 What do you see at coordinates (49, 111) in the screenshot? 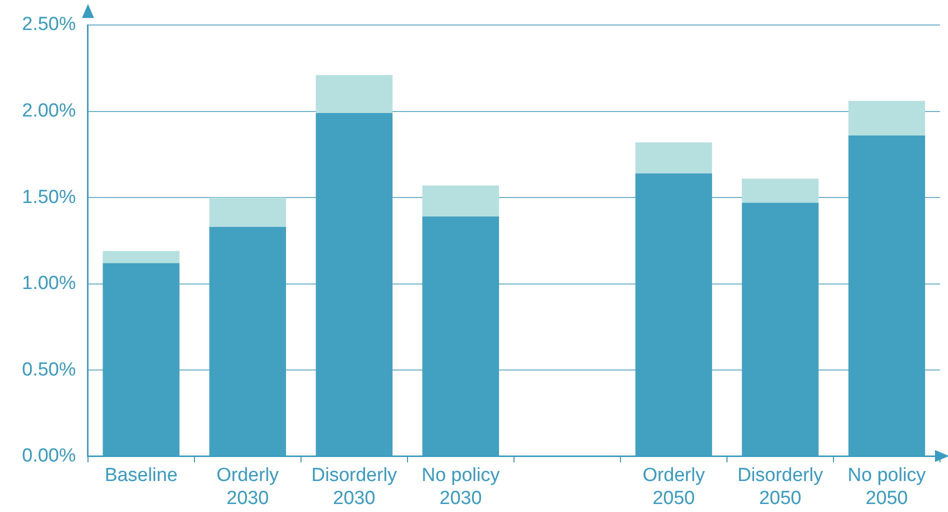
I see `y-tick-label: 2.00%` at bounding box center [49, 111].